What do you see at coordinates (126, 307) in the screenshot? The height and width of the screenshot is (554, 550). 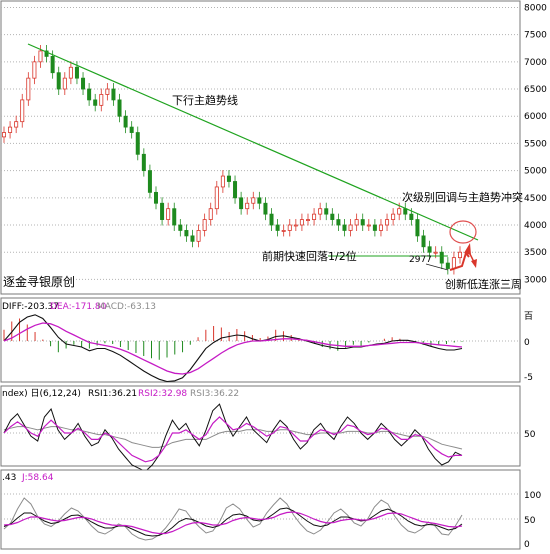 I see `macd-hist-value: MACD:-63.13` at bounding box center [126, 307].